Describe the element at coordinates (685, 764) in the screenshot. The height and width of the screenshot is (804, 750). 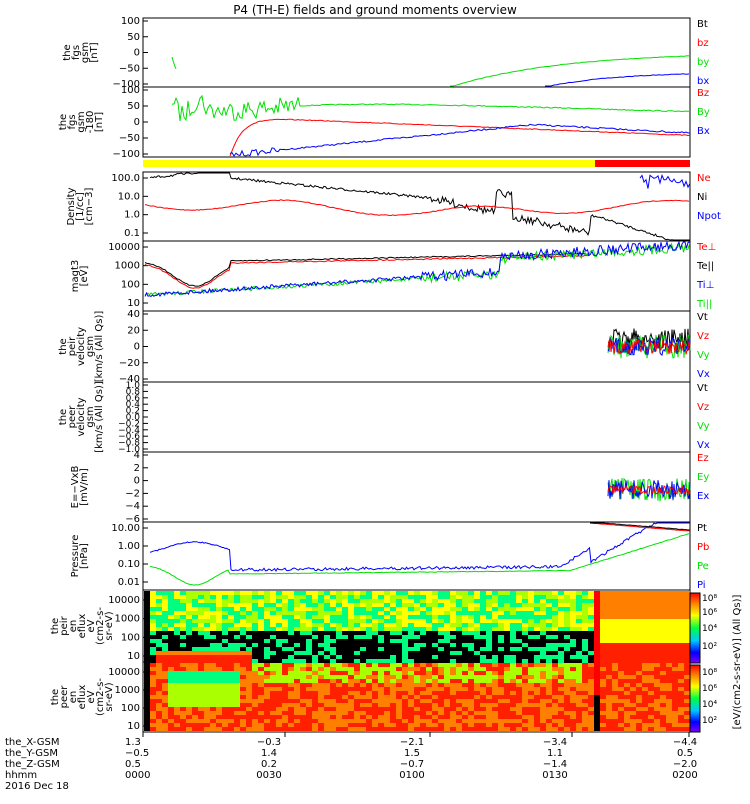
I see `x-tick-label: −2.0` at that location.